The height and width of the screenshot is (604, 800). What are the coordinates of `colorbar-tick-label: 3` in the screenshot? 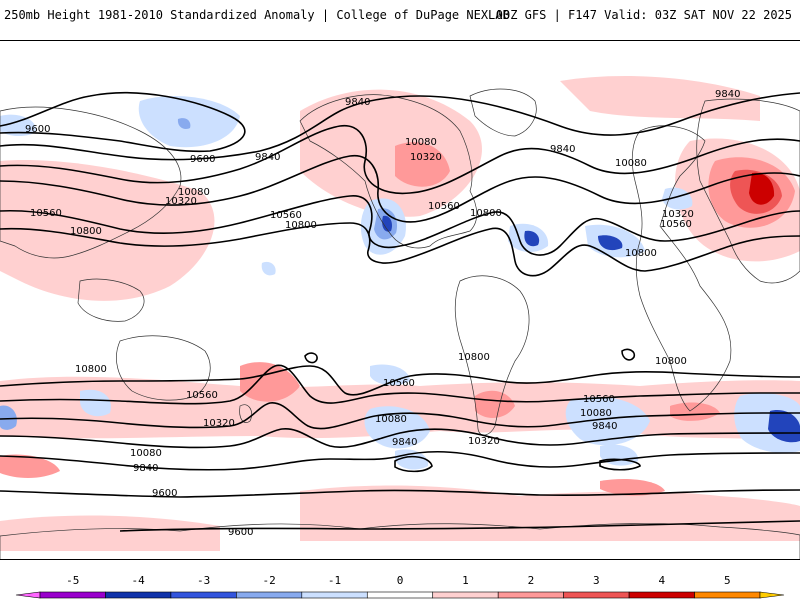 It's located at (596, 580).